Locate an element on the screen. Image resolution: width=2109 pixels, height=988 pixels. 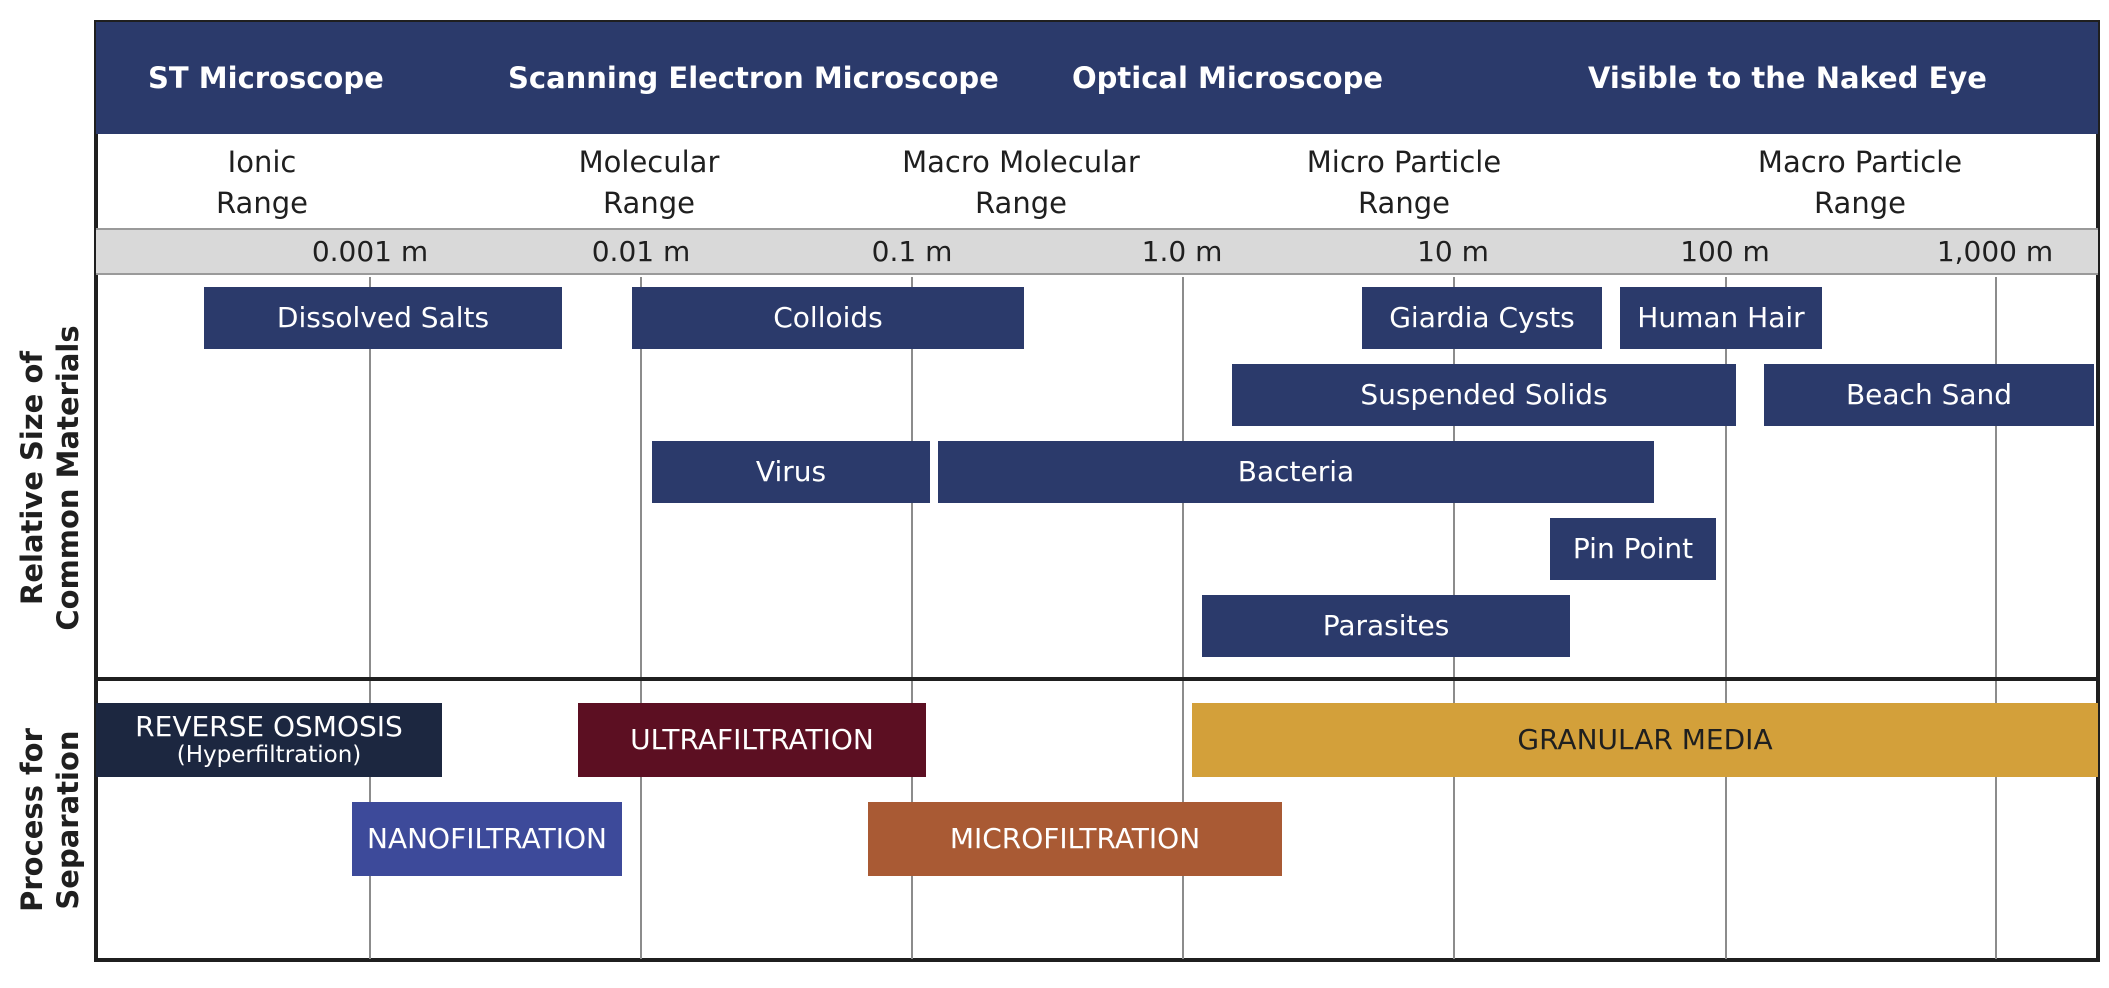
bar-reverse-osmosis: REVERSE OSMOSIS (Hyperfiltration) is located at coordinates (269, 740).